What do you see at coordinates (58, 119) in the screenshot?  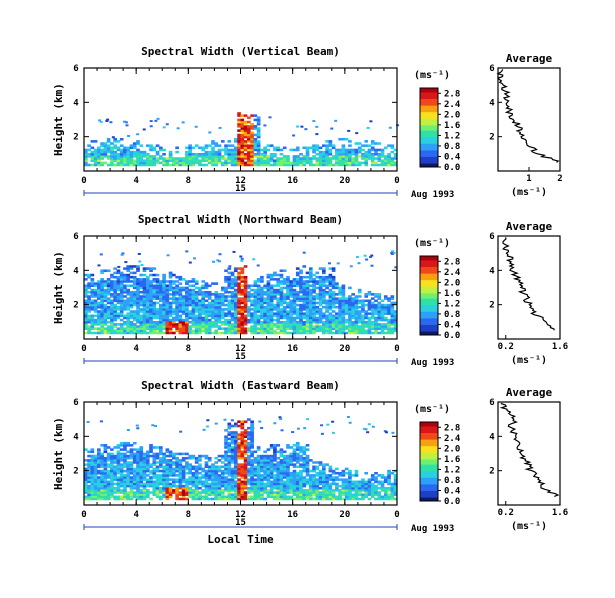 I see `y-axis-label: Height (km)` at bounding box center [58, 119].